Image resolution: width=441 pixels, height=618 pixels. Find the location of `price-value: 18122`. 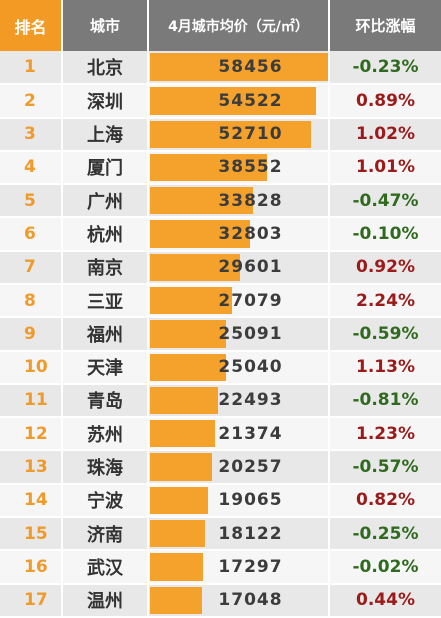

price-value: 18122 is located at coordinates (250, 533).